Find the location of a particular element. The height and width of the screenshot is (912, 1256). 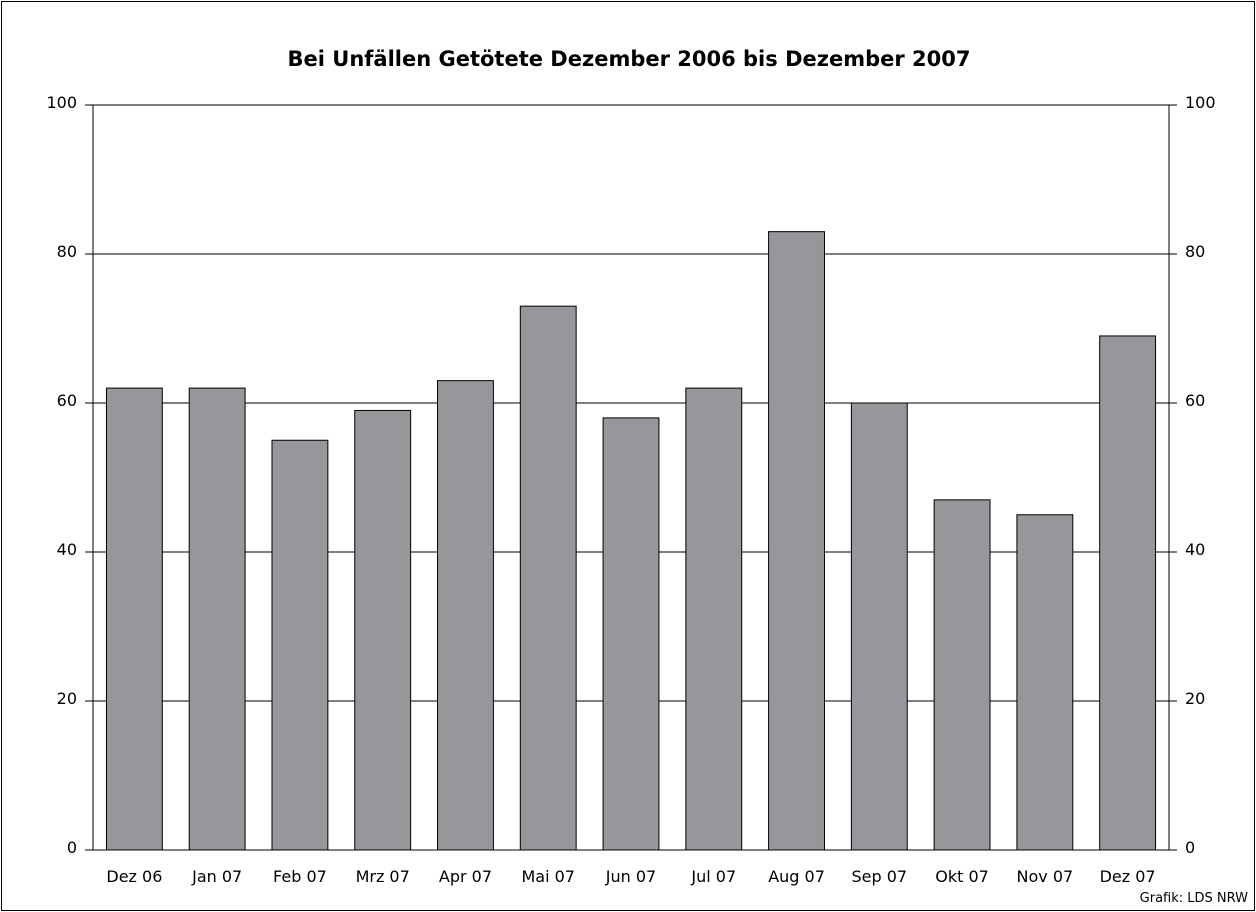

x-tick-label: Mrz 07 is located at coordinates (383, 876).